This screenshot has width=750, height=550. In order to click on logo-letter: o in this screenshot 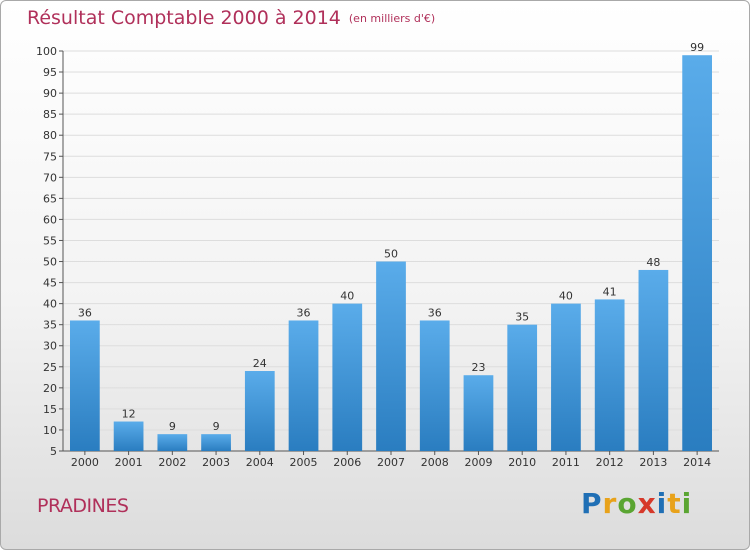, I will do `click(627, 503)`.